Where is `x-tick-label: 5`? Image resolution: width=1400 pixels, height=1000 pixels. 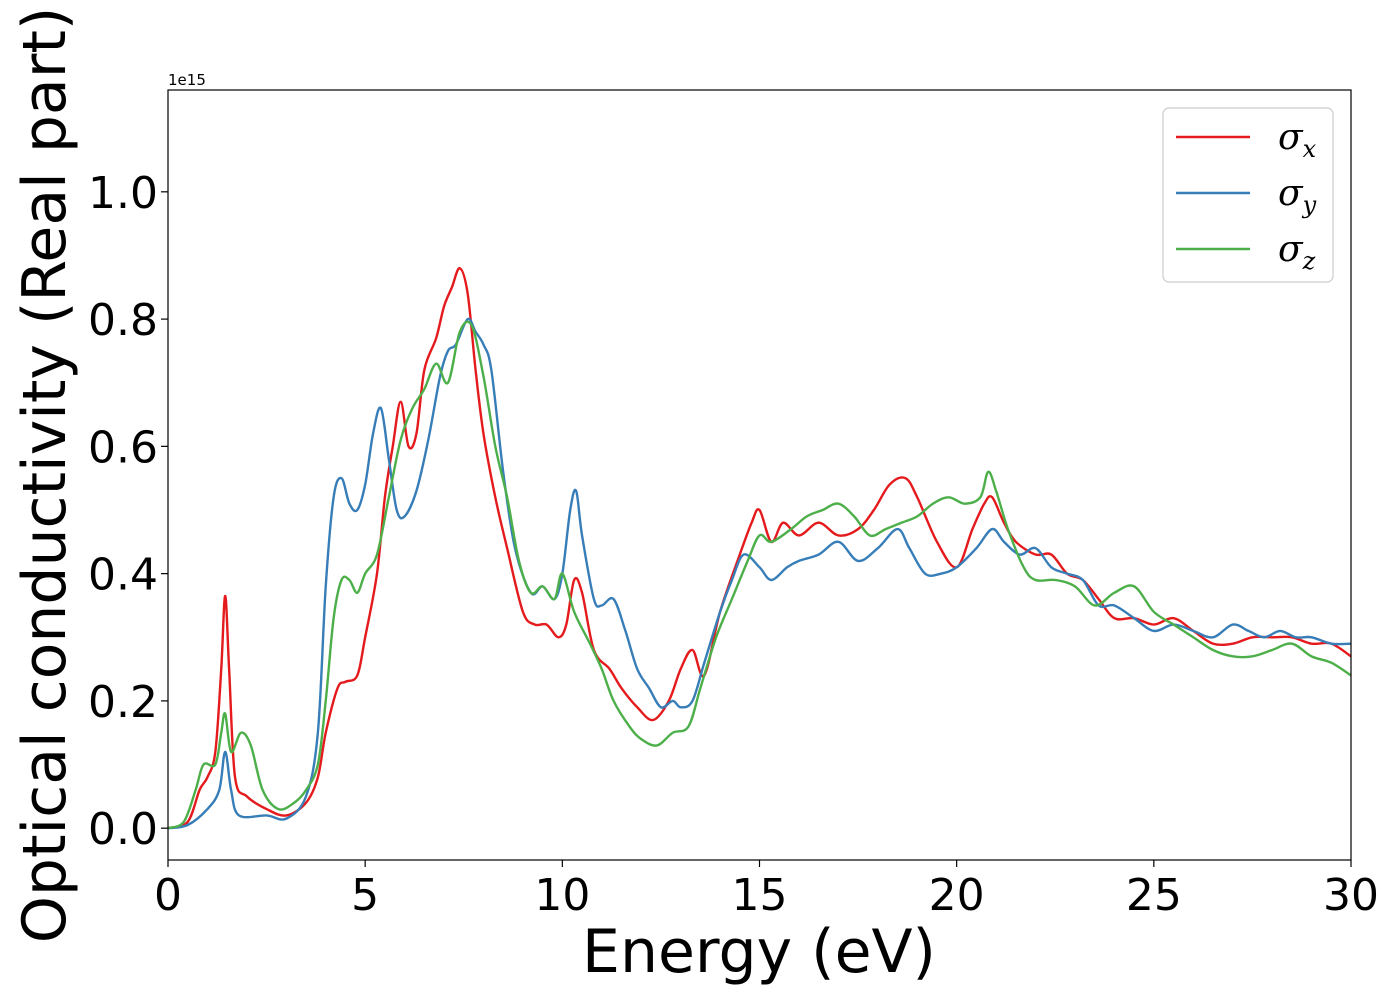 x-tick-label: 5 is located at coordinates (365, 895).